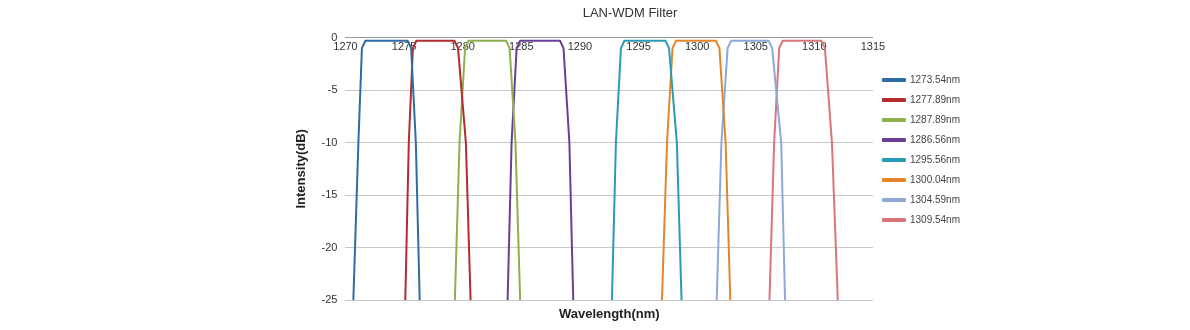 The image size is (1190, 330). Describe the element at coordinates (301, 169) in the screenshot. I see `y-axis-title: Intensity(dB)` at that location.